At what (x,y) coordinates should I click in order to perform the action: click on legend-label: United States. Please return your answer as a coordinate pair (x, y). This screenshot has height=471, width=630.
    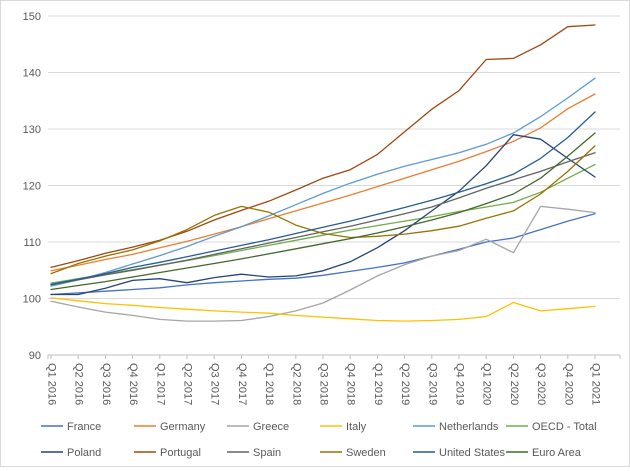
    Looking at the image, I should click on (472, 453).